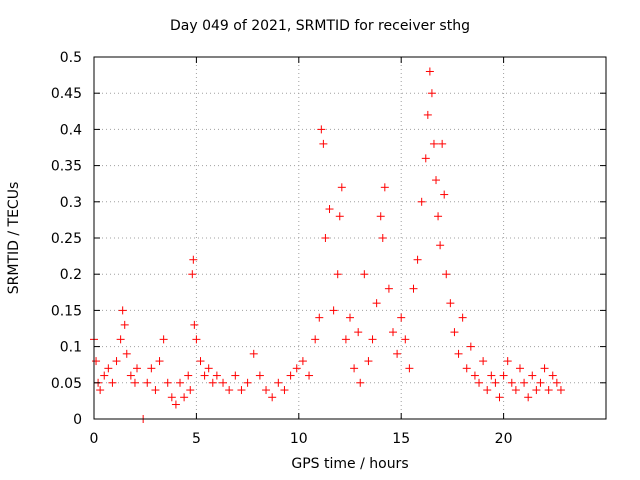  Describe the element at coordinates (196, 439) in the screenshot. I see `x-tick-label: 5` at that location.